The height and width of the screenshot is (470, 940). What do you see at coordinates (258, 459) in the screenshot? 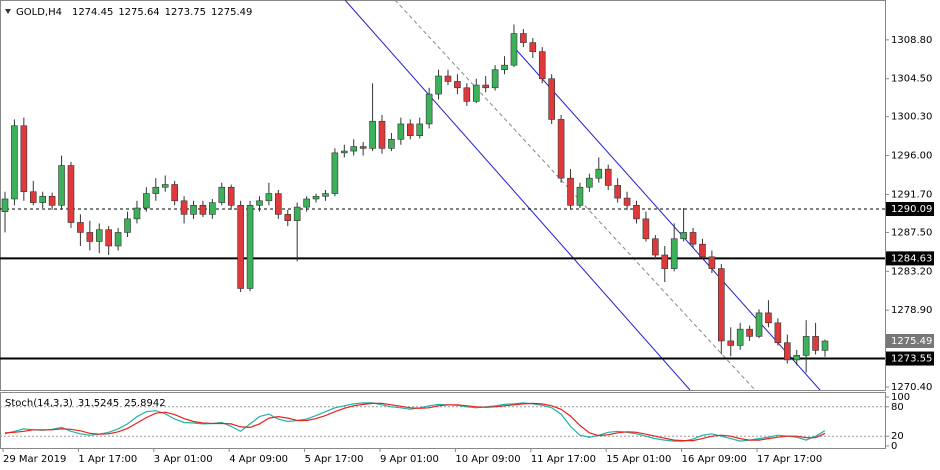
I see `x-tick-label: 4 Apr 09:00` at bounding box center [258, 459].